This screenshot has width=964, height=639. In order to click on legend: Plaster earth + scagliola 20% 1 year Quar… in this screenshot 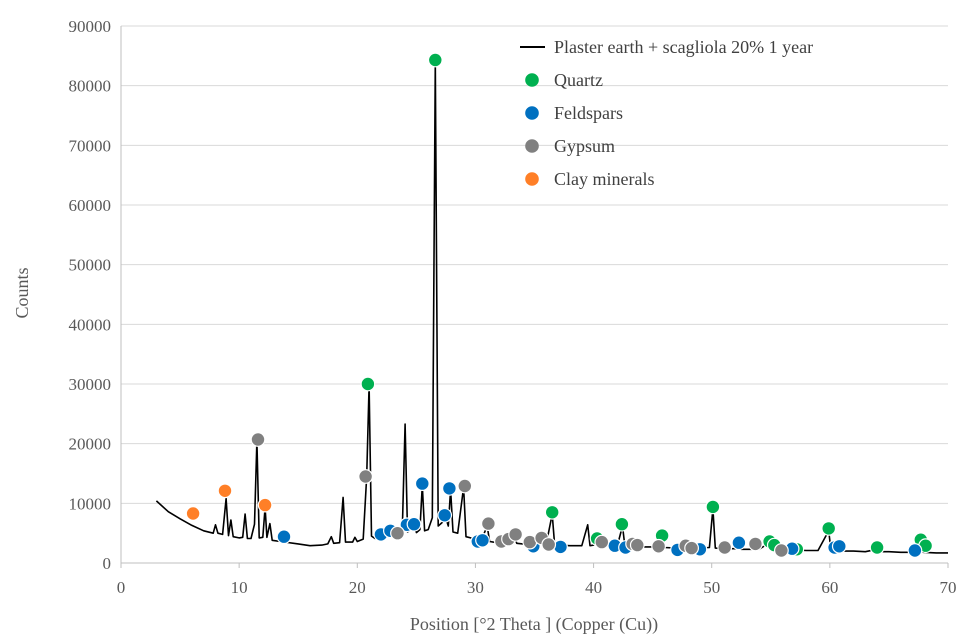, I will do `click(666, 113)`.